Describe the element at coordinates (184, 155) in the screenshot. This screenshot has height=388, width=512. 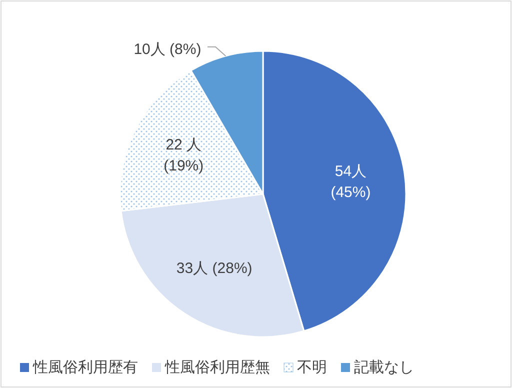
I see `data-label: 22 人 (19%)` at that location.